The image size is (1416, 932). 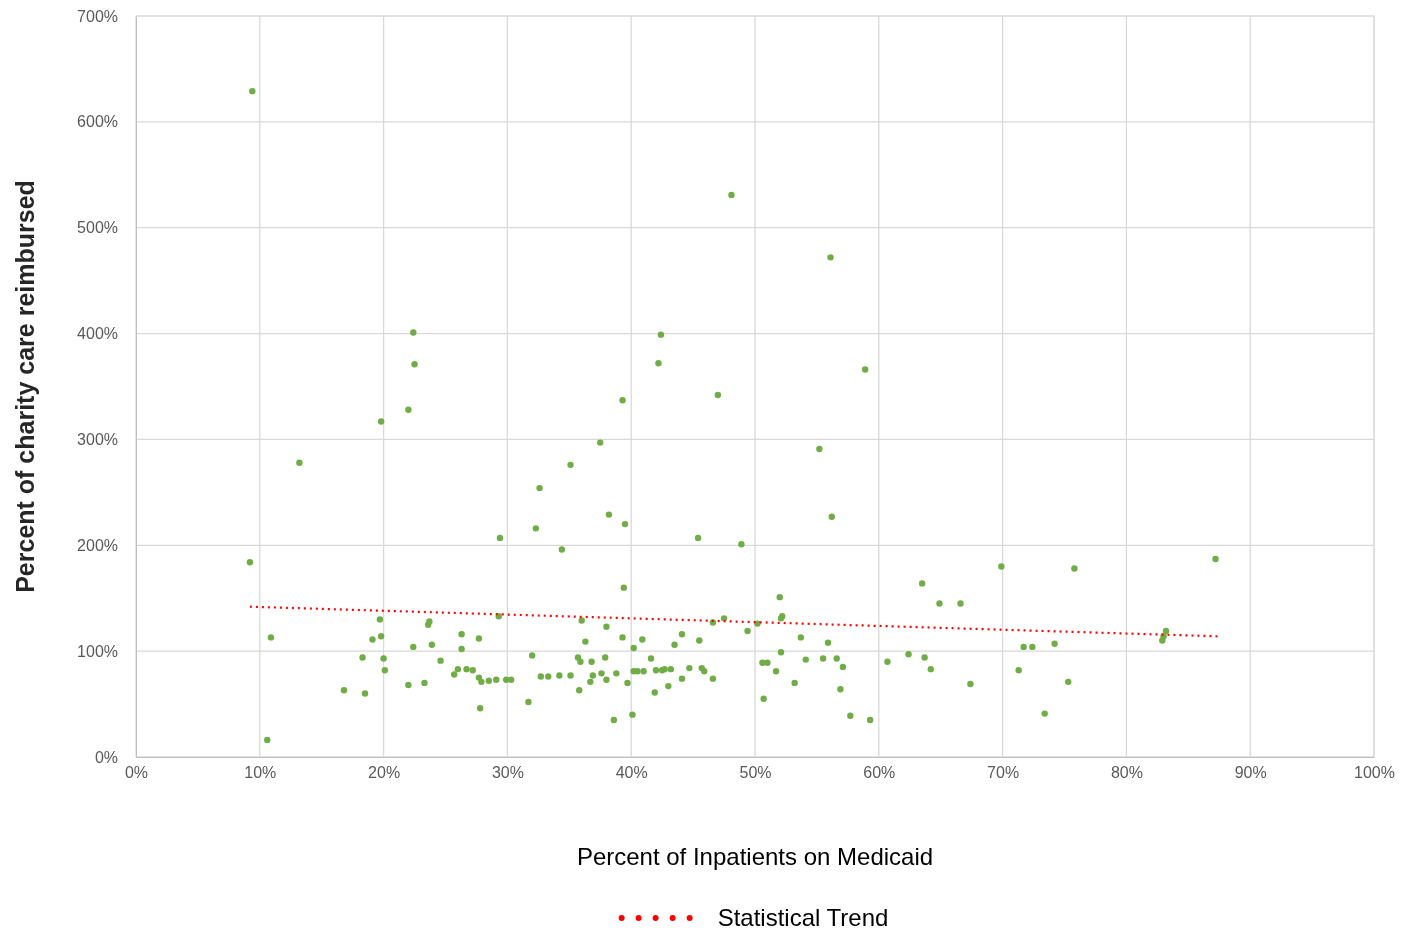 What do you see at coordinates (1374, 773) in the screenshot?
I see `x-tick-label: 100%` at bounding box center [1374, 773].